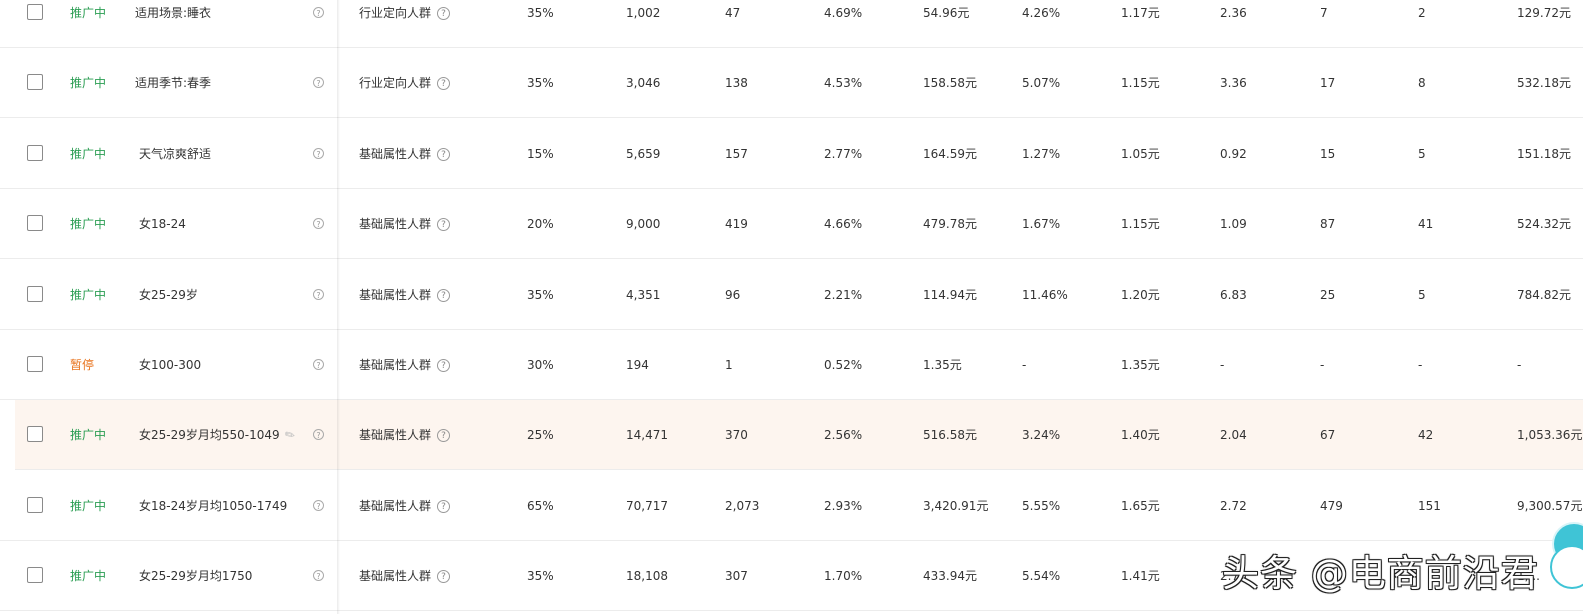  What do you see at coordinates (946, 13) in the screenshot?
I see `cost-cell: 54.96元` at bounding box center [946, 13].